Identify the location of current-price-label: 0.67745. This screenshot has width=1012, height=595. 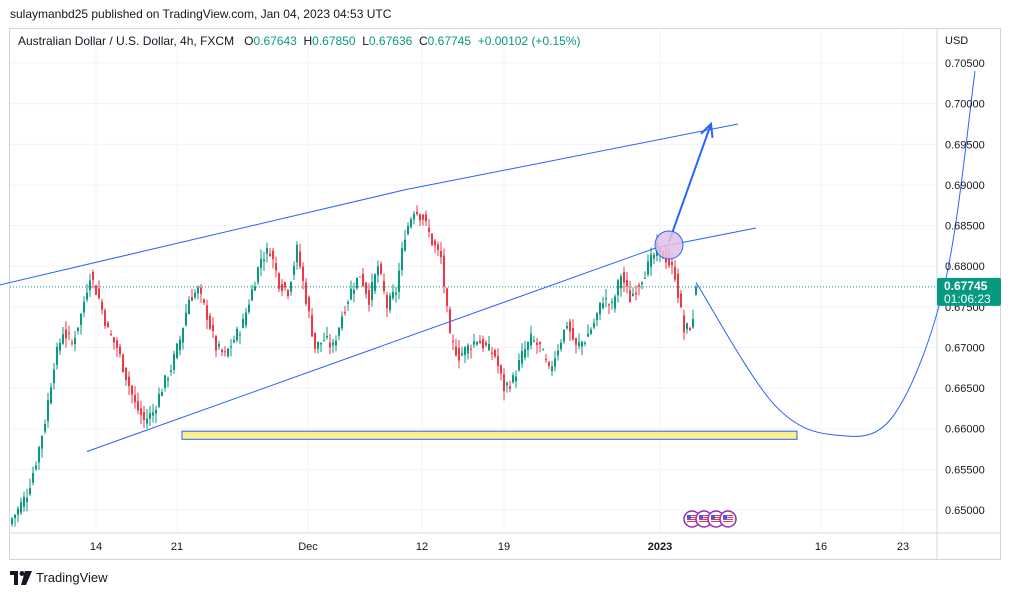
(966, 286).